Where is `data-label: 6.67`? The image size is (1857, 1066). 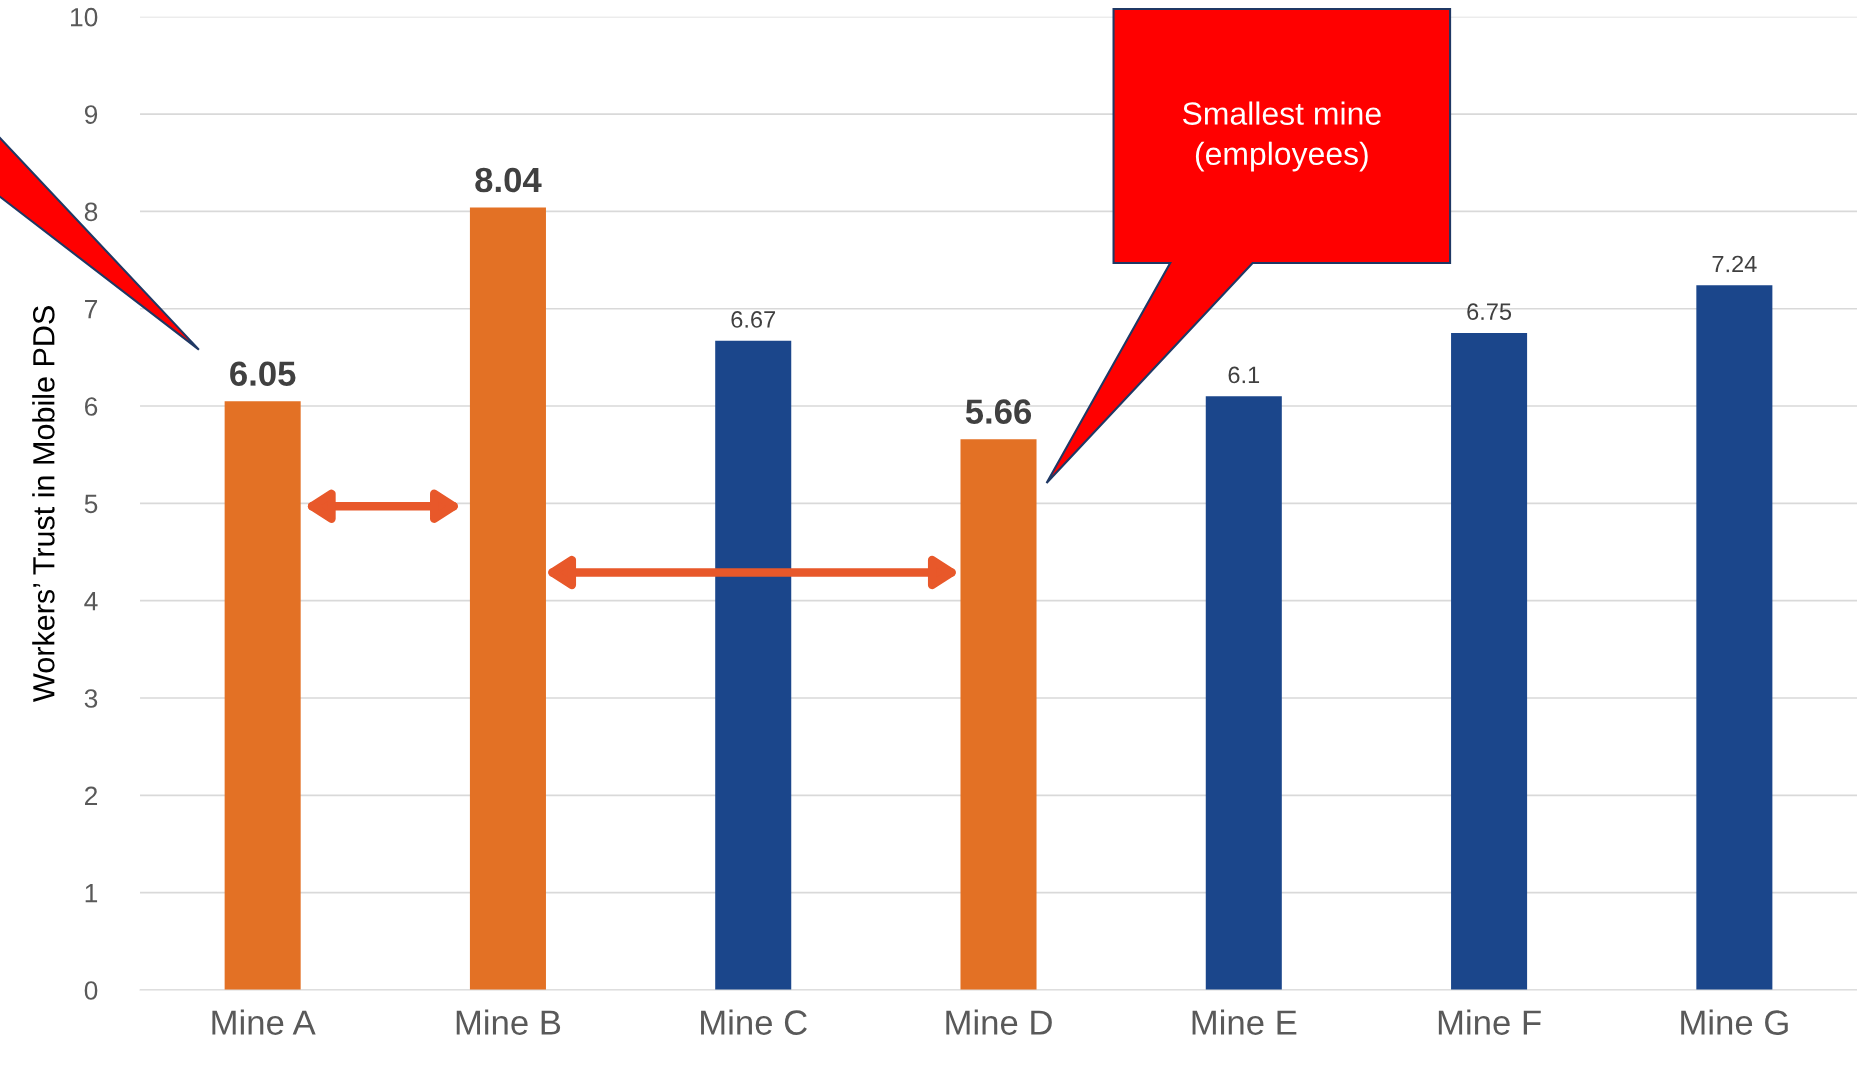
data-label: 6.67 is located at coordinates (753, 319).